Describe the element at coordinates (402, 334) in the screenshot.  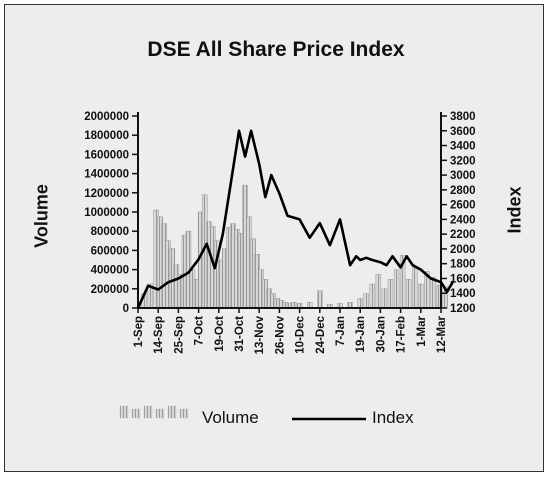
I see `x-tick-label: 17-Feb` at that location.